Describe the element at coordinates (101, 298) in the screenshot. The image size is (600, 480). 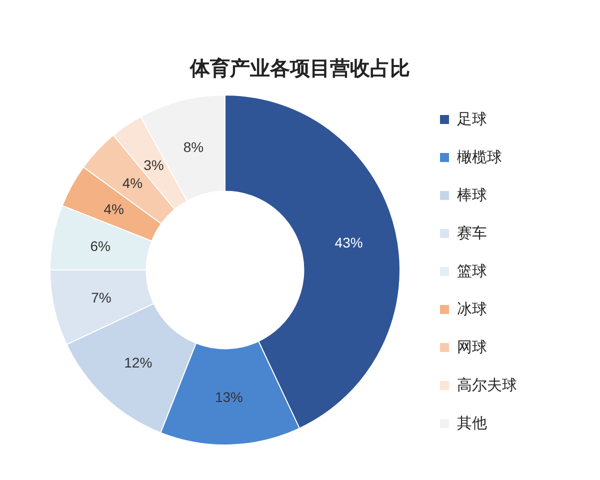
I see `data-label: 7%` at that location.